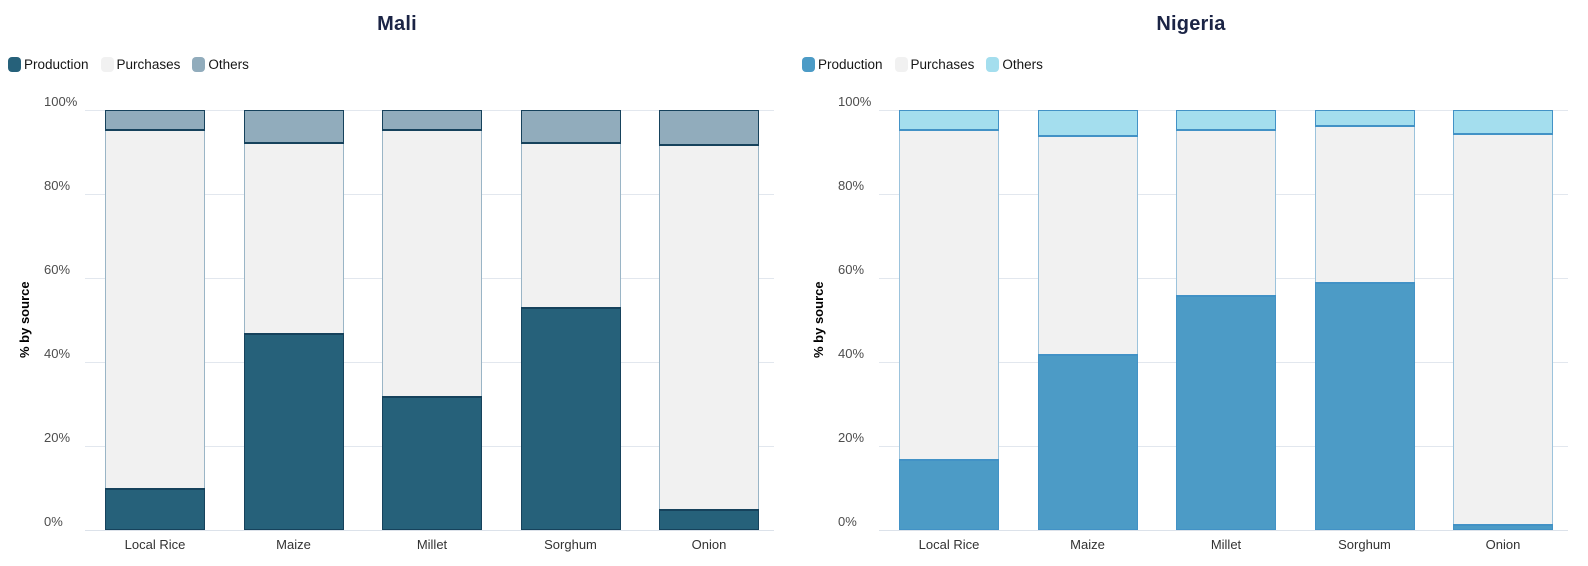  What do you see at coordinates (1191, 24) in the screenshot?
I see `chart-title: Nigeria` at bounding box center [1191, 24].